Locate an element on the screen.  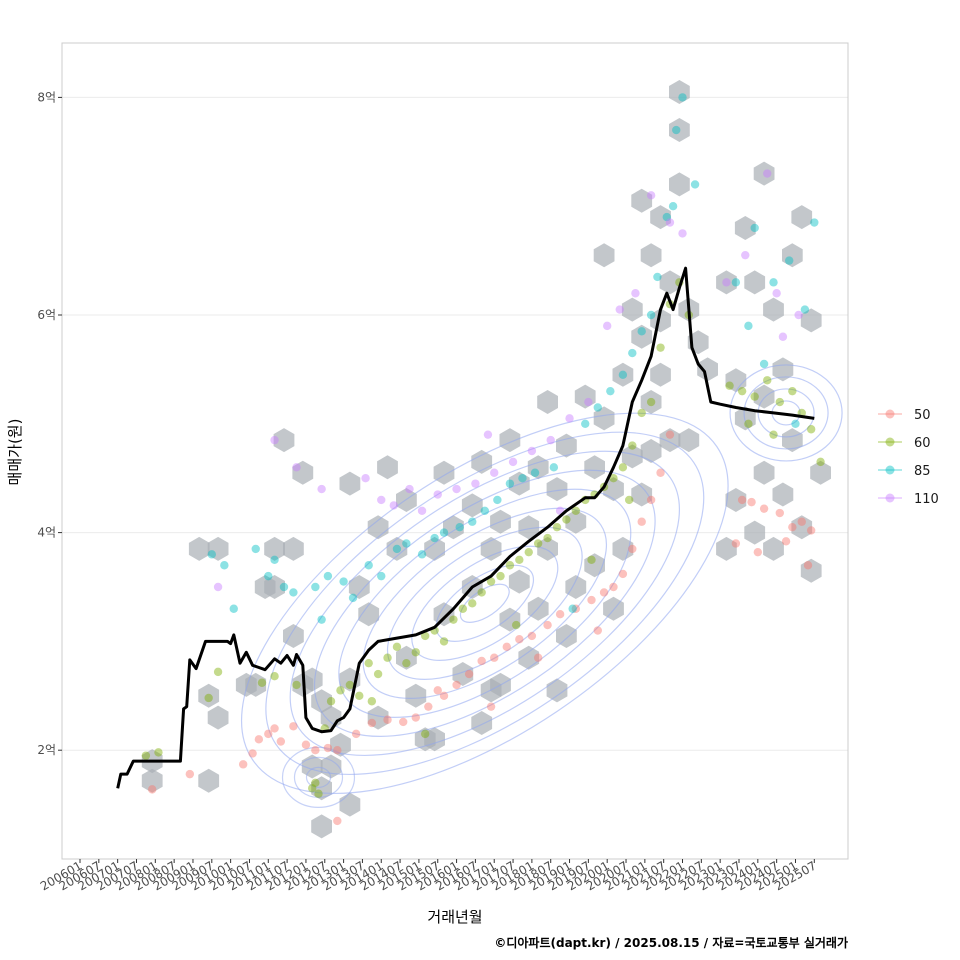
y-tick-label: 8억 is located at coordinates (46, 97).